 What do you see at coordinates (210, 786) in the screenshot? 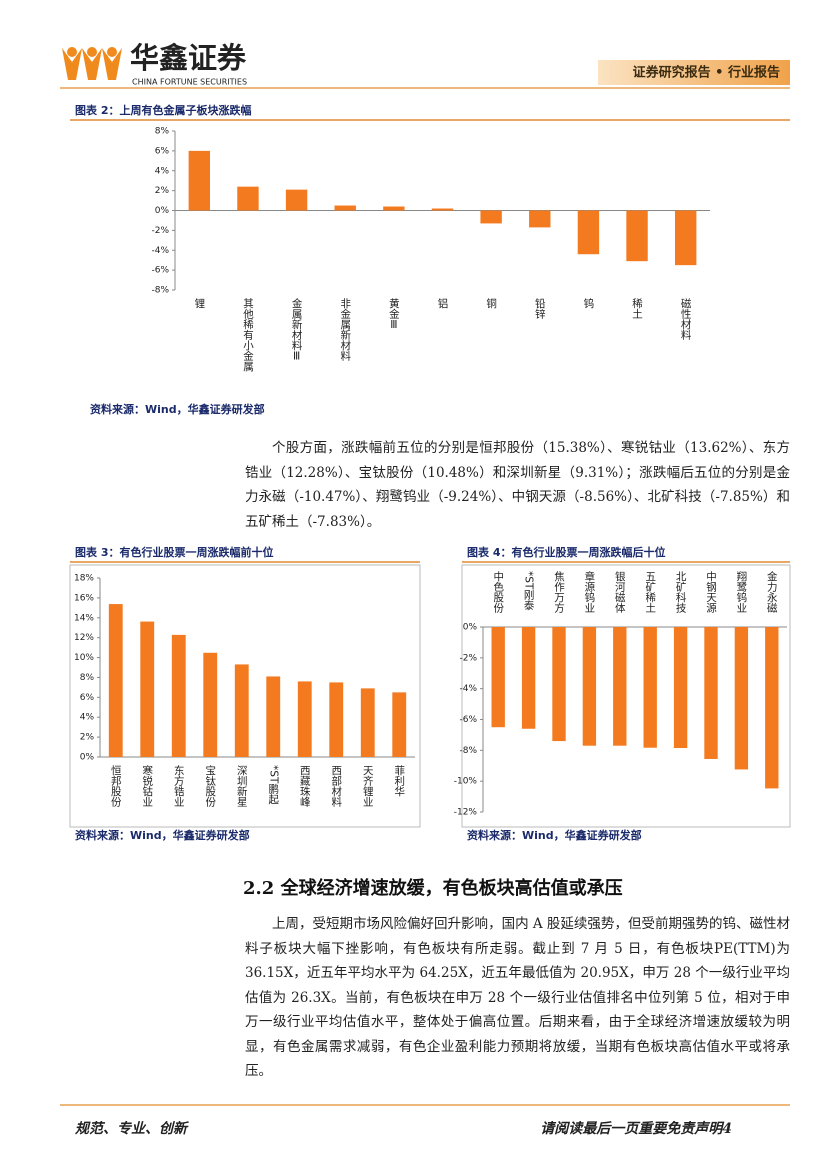
I see `x-tick-label: 宝钛股份` at bounding box center [210, 786].